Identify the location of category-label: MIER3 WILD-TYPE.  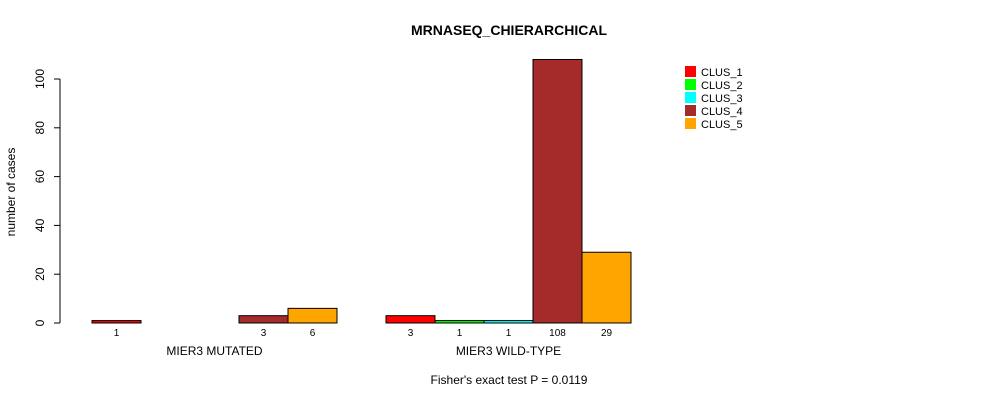
(508, 351).